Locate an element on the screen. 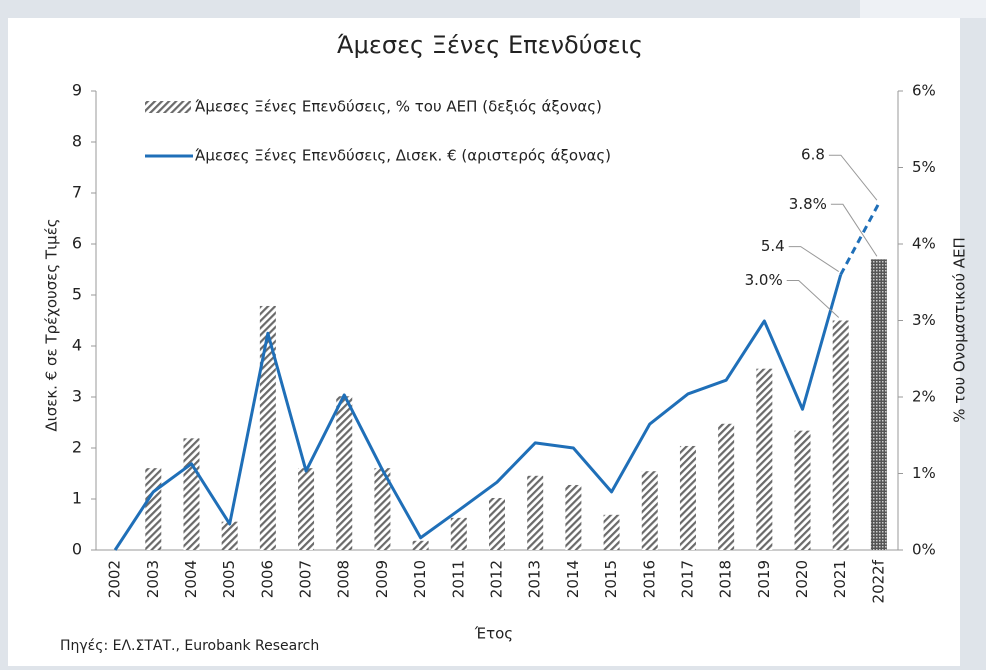 This screenshot has width=986, height=670. y2-tick-label: 6% is located at coordinates (924, 91).